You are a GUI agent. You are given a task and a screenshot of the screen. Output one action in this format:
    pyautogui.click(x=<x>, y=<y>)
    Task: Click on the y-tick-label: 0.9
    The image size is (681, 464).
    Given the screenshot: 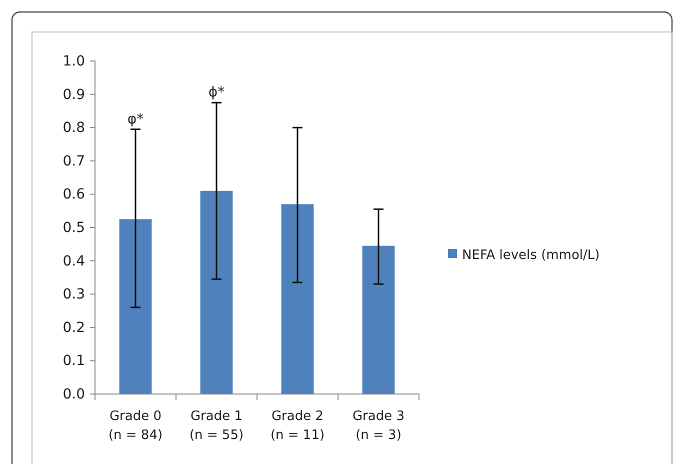 What is the action you would take?
    pyautogui.click(x=73, y=94)
    